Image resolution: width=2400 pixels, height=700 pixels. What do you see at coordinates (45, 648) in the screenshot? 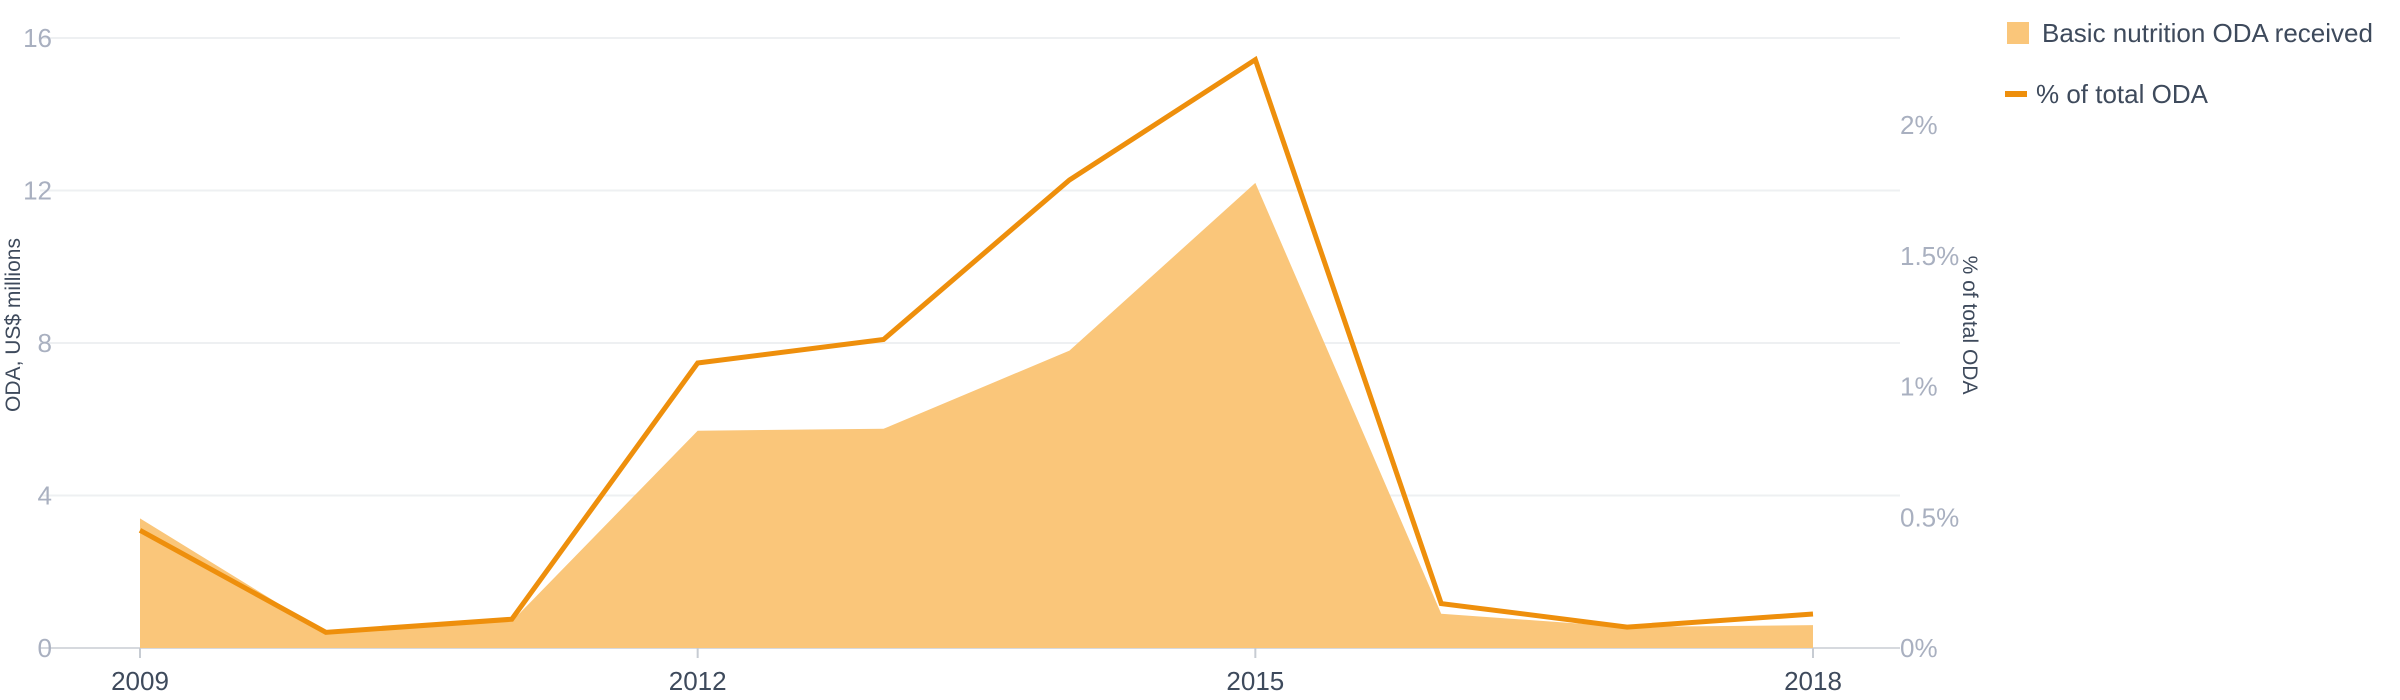
I see `left-axis-tick-label: 0` at bounding box center [45, 648].